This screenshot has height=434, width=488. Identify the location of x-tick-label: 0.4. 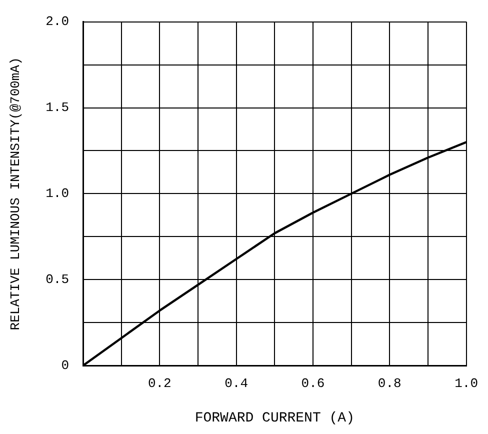
(236, 383).